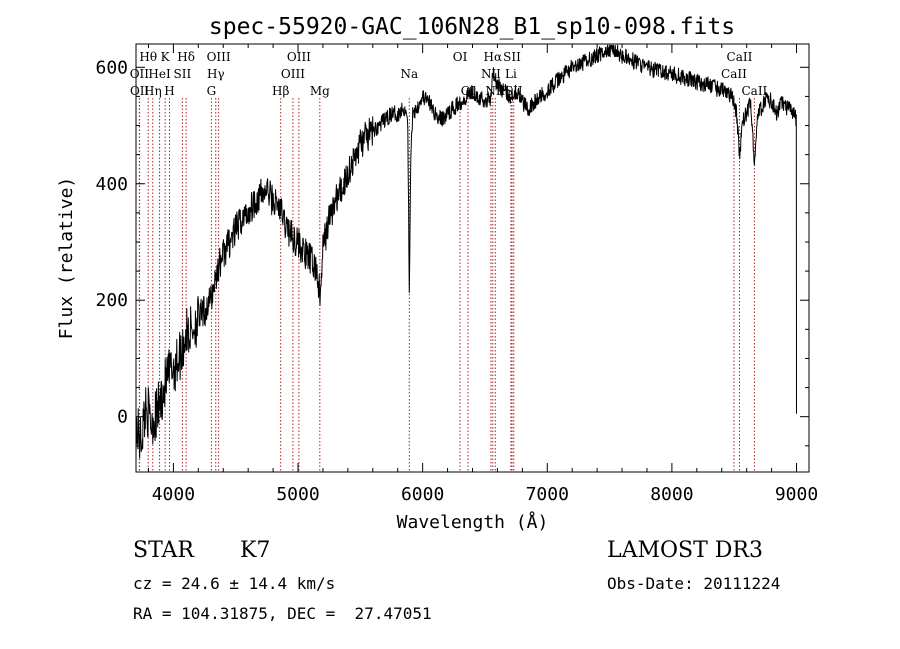  I want to click on chart-title: spec-55920-GAC_106N28_B1_sp10-098.fits, so click(472, 27).